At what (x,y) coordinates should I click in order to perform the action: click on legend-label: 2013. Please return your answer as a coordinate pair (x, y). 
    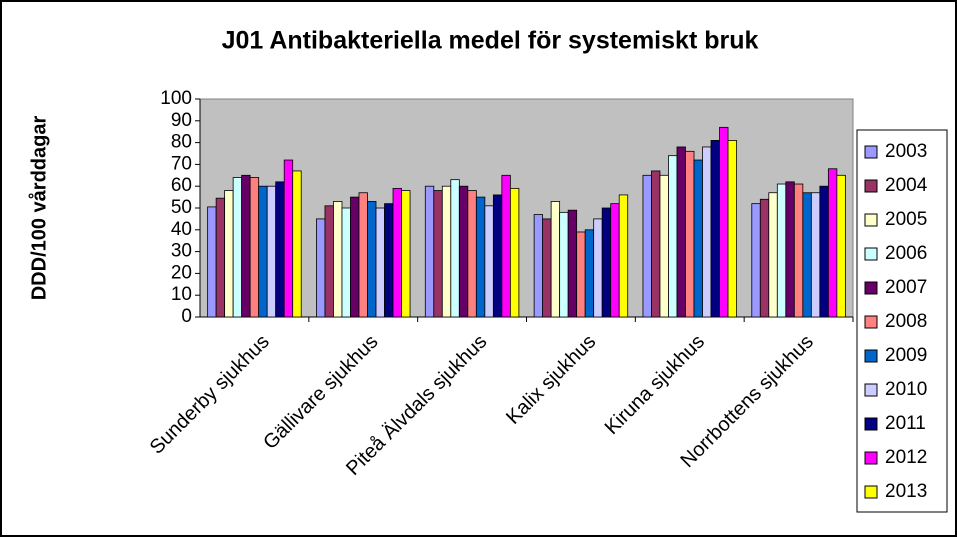
    Looking at the image, I should click on (906, 491).